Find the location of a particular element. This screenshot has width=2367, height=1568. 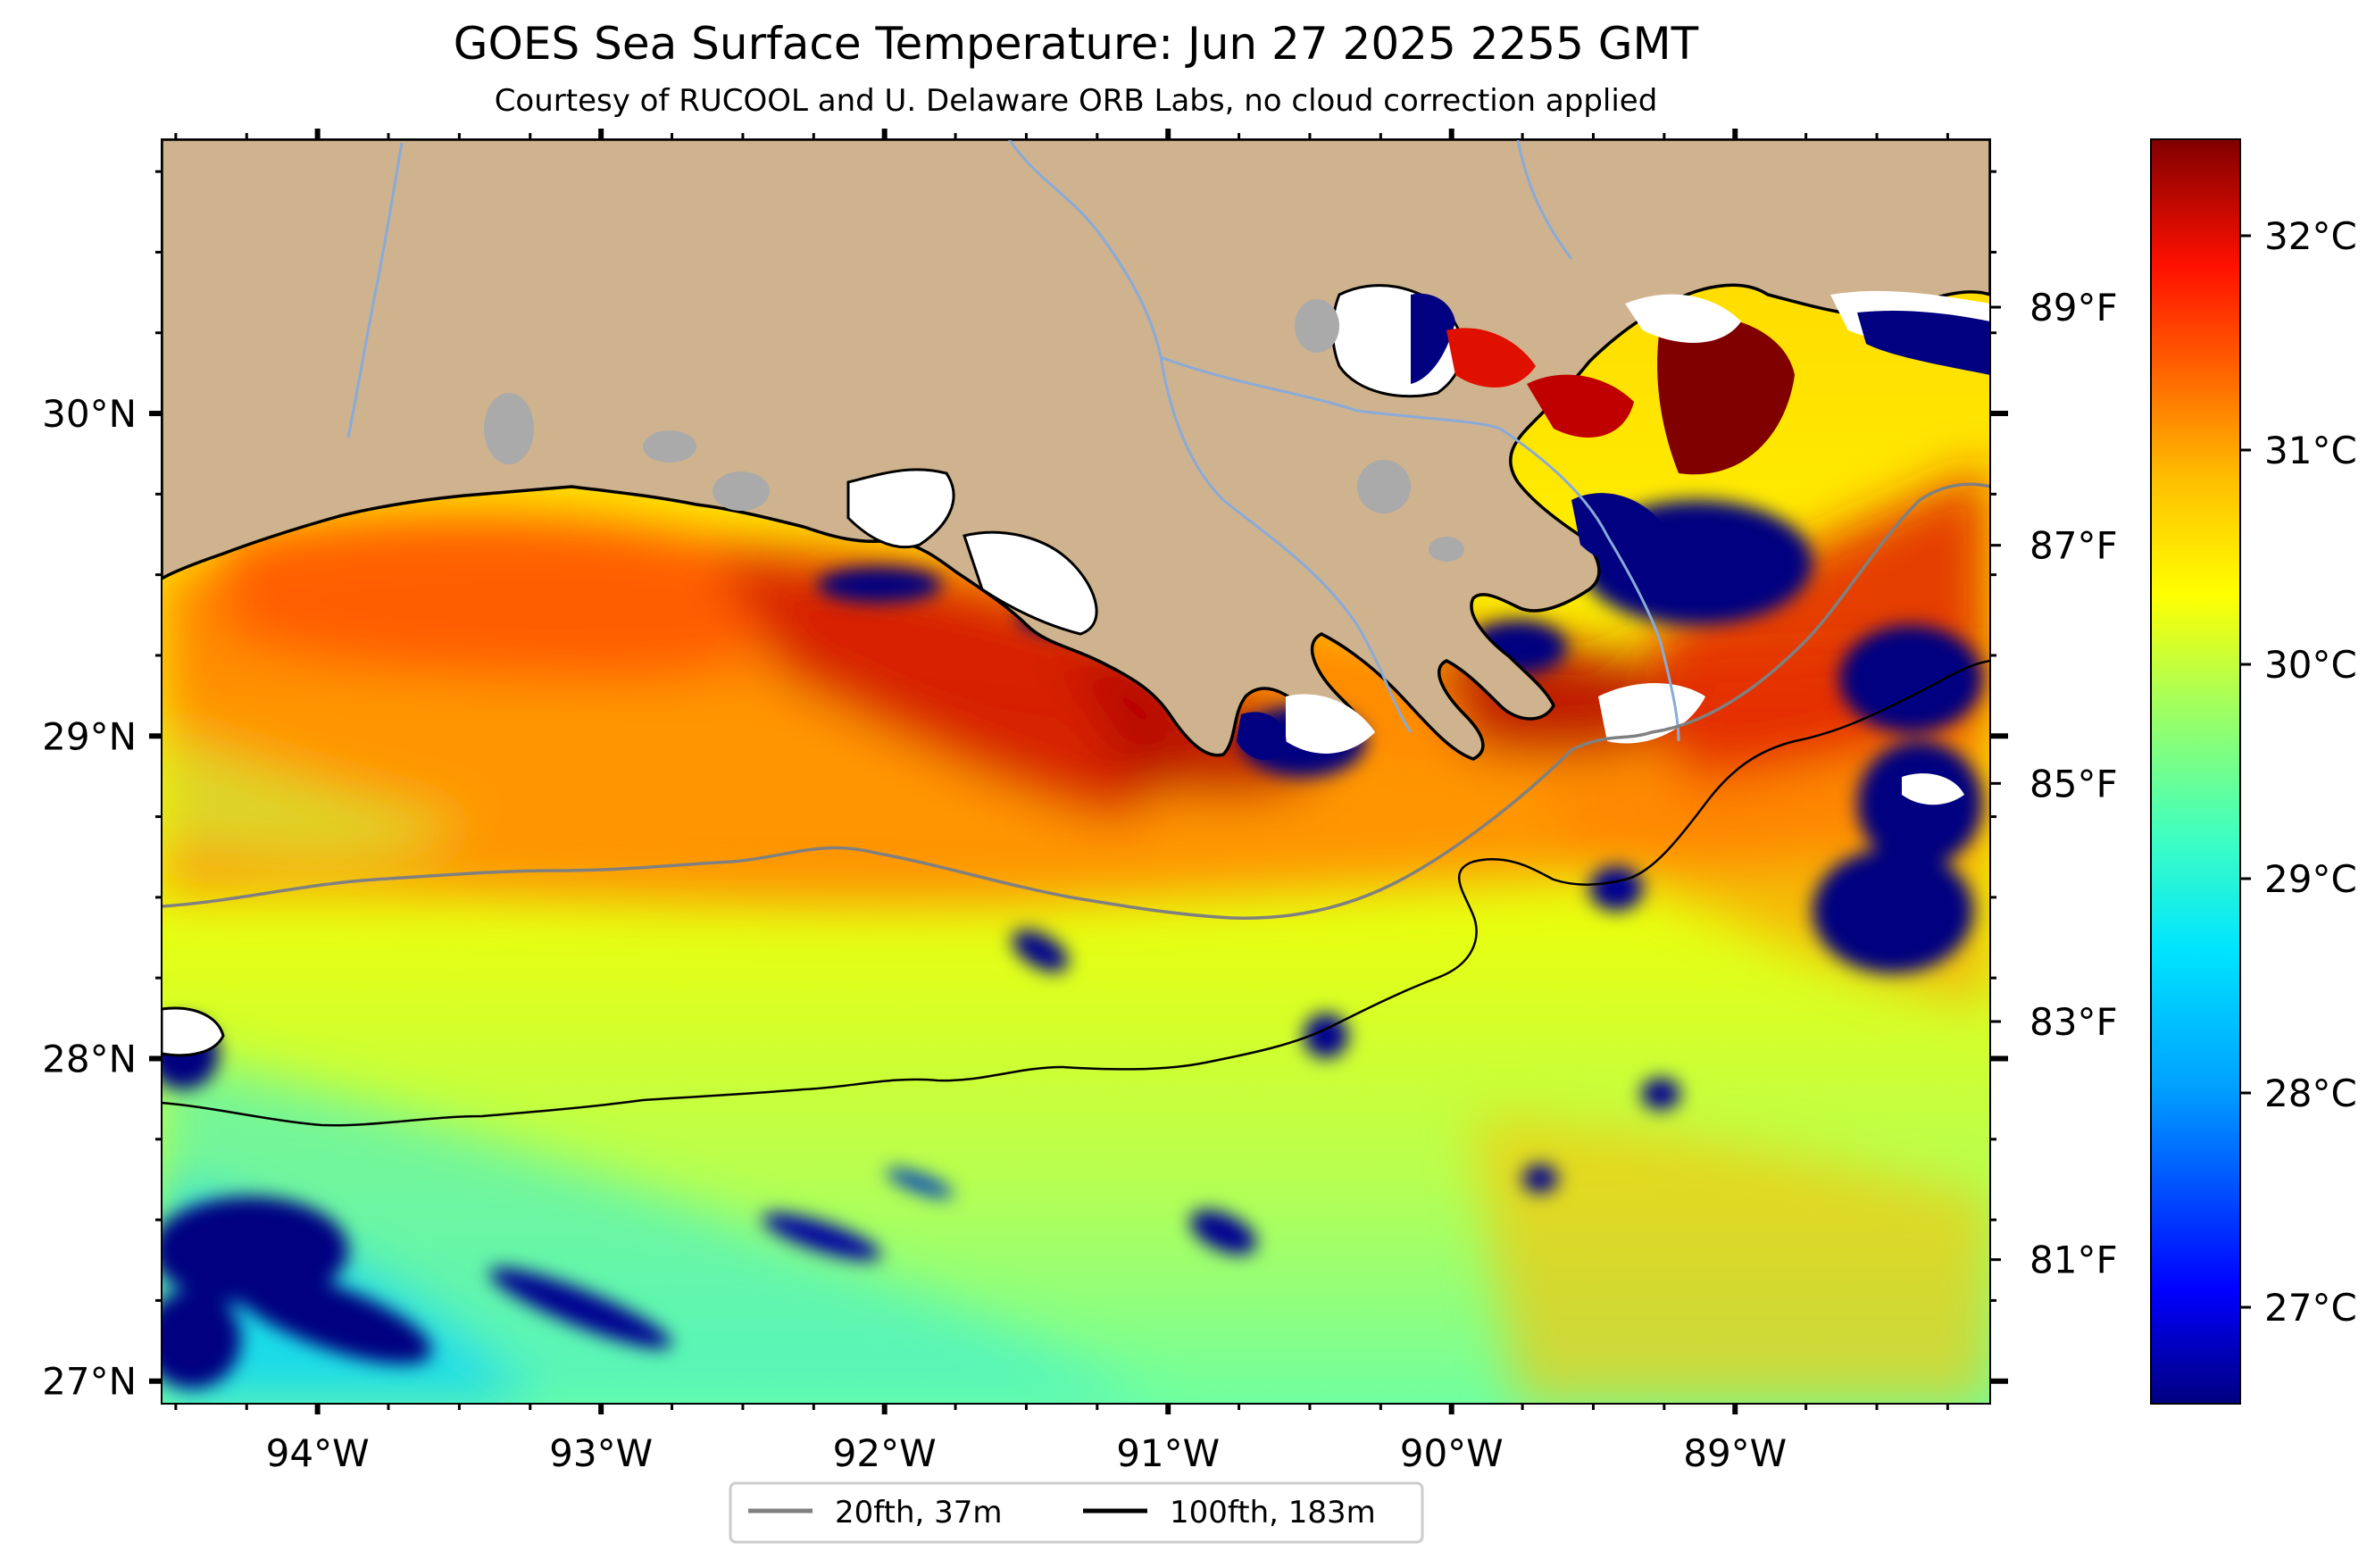

colorbar-tick-label: 32°C is located at coordinates (2310, 236).